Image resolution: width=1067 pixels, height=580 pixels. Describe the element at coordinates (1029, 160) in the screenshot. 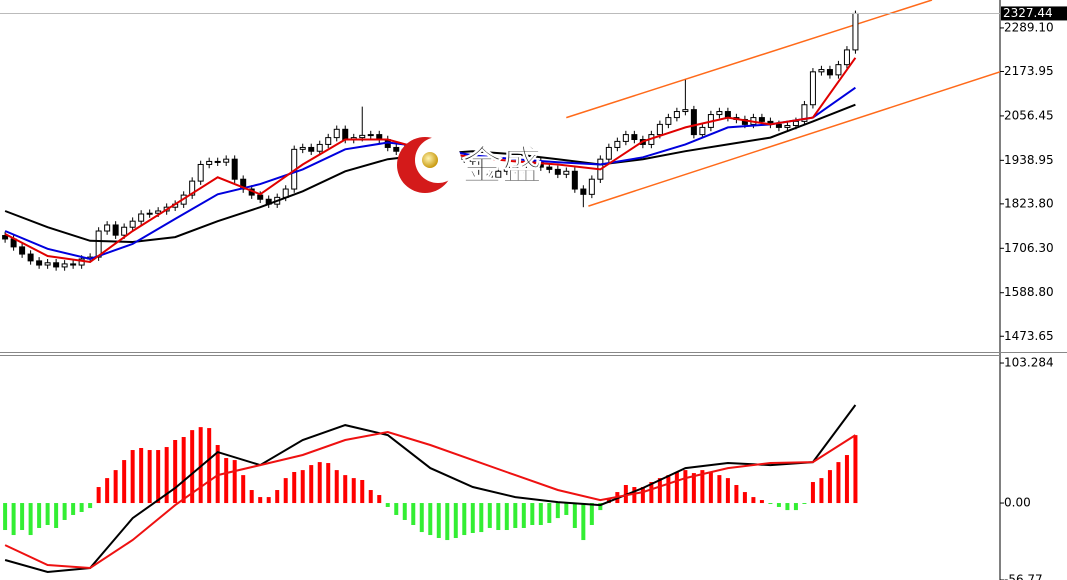

I see `y-tick-label: 1938.95` at that location.